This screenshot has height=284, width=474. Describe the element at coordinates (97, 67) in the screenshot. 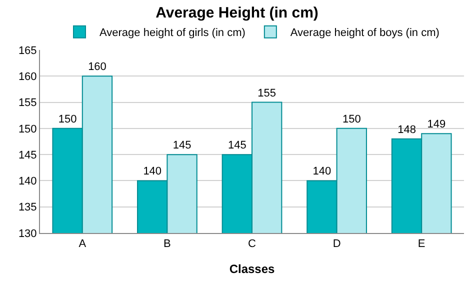

I see `data-label: 160` at that location.